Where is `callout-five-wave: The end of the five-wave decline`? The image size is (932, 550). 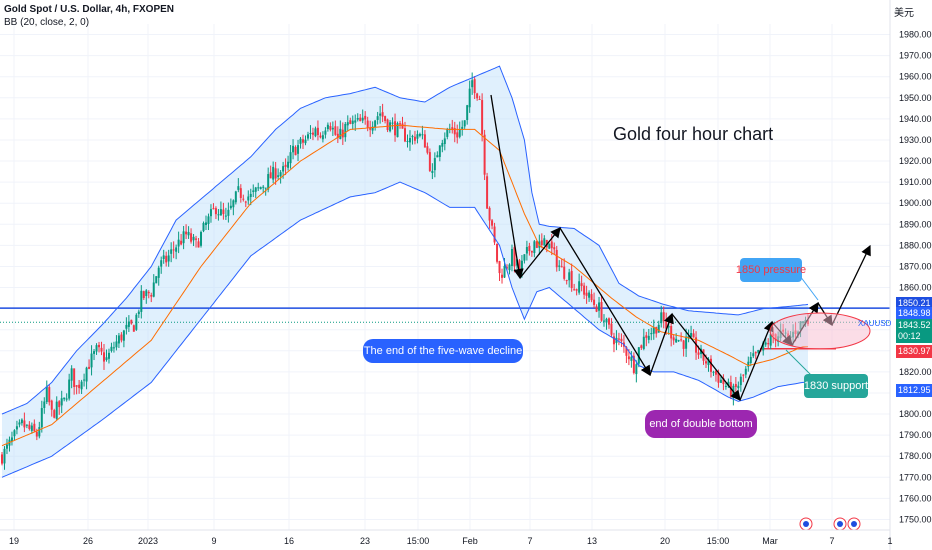 callout-five-wave: The end of the five-wave decline is located at coordinates (443, 351).